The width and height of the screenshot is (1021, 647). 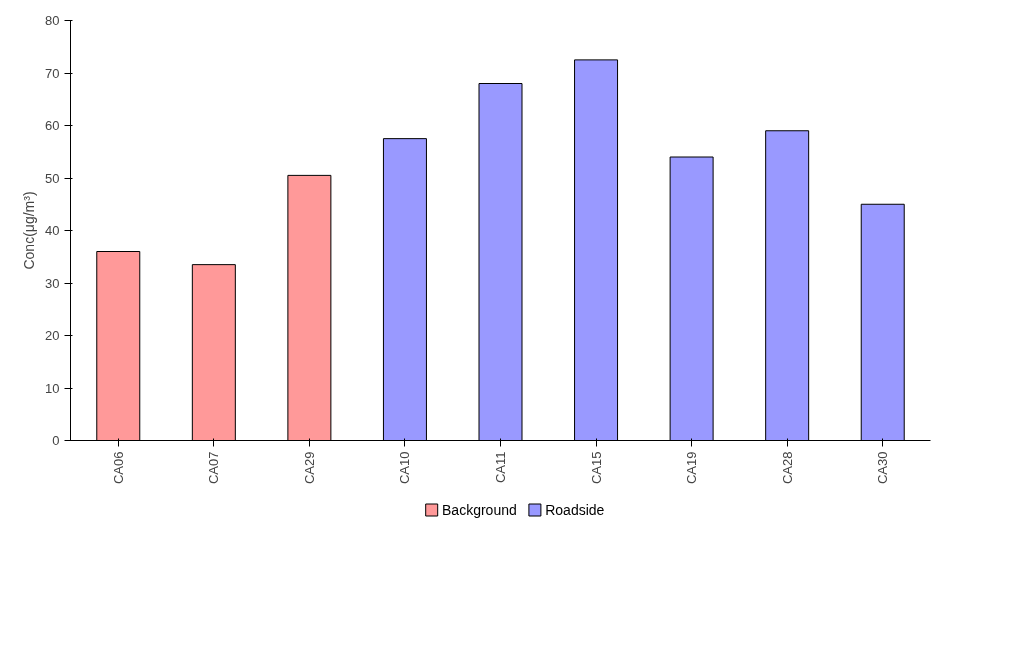 I want to click on y-tick-label: 30, so click(x=52, y=283).